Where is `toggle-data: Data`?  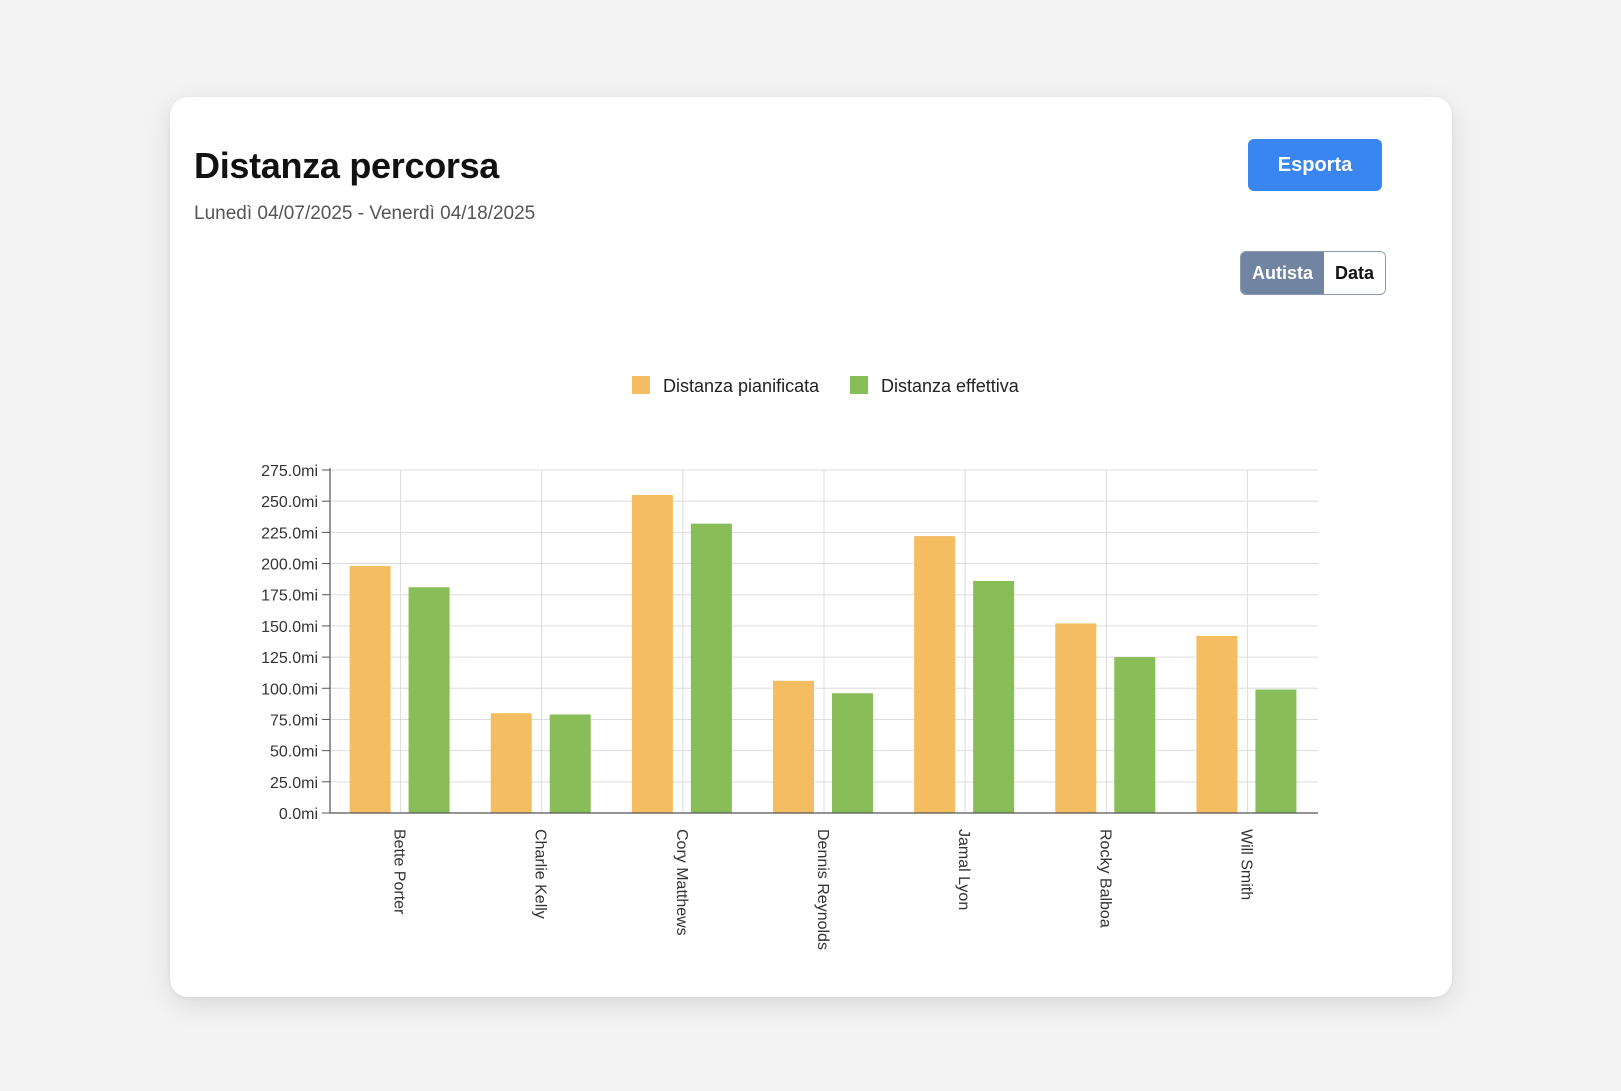
toggle-data: Data is located at coordinates (1355, 273).